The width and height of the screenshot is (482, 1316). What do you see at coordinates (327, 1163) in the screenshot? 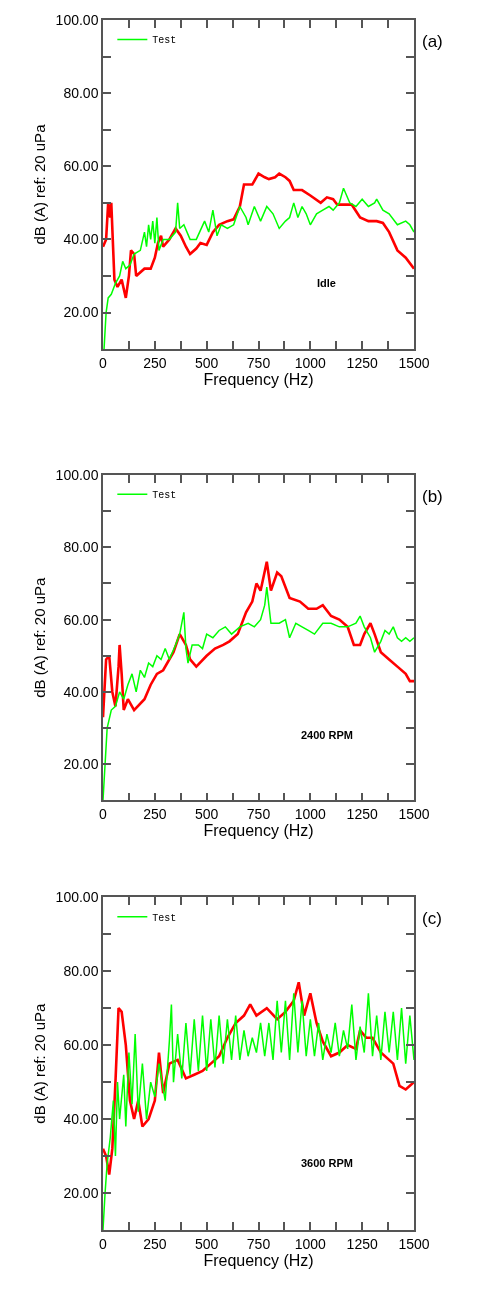
I see `annotation: 3600 RPM` at bounding box center [327, 1163].